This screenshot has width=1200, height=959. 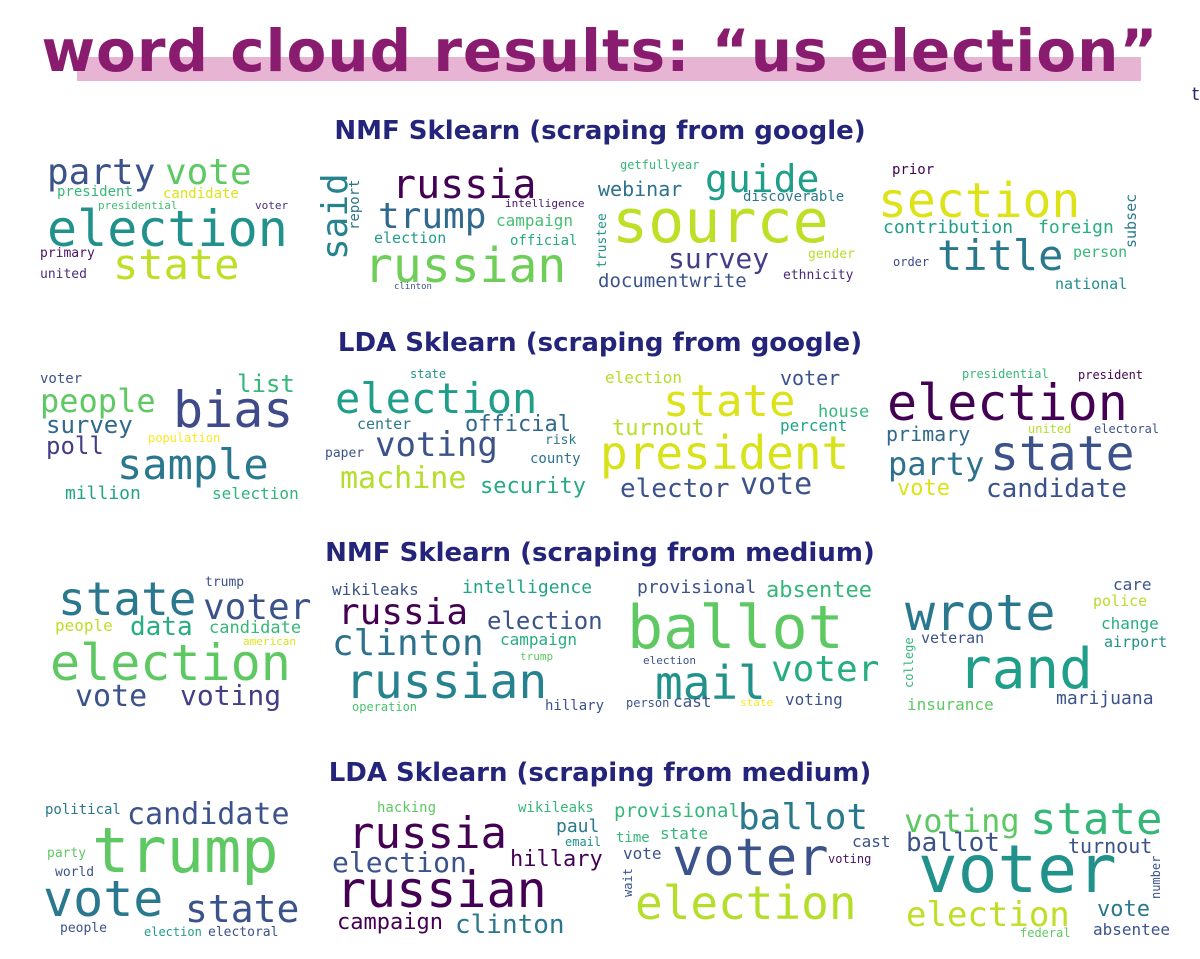 I want to click on main-title: word cloud results: “us election”, so click(x=600, y=51).